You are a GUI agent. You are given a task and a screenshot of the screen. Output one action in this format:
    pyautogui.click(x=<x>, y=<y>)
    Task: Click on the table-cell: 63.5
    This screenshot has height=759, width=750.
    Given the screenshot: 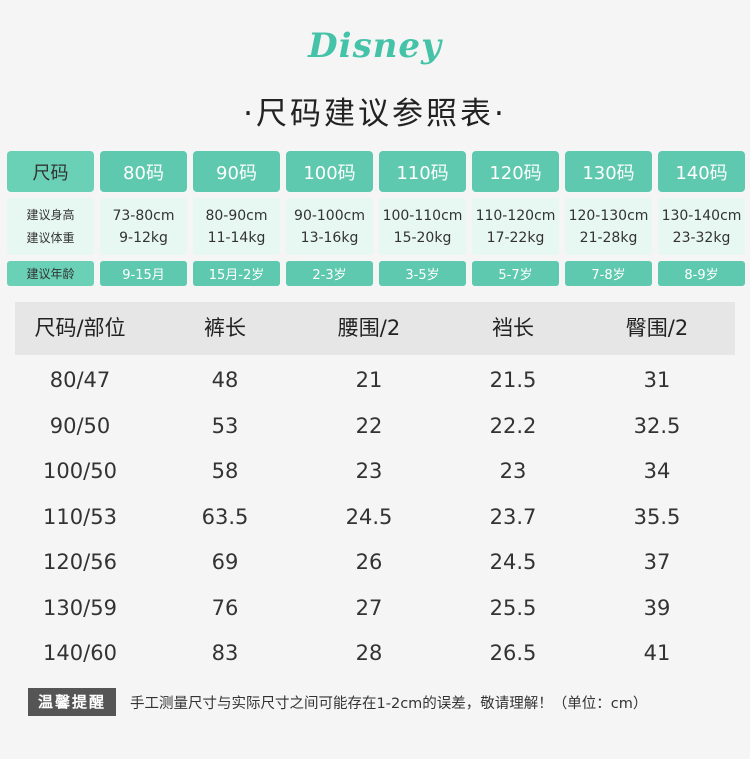 What is the action you would take?
    pyautogui.click(x=225, y=516)
    